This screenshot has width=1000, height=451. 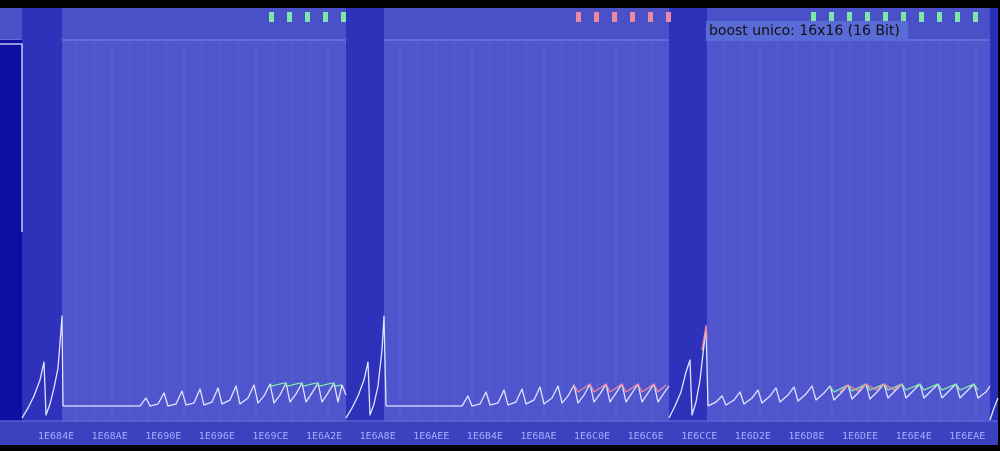 I want to click on x-axis-label: 1E696E, so click(x=217, y=436).